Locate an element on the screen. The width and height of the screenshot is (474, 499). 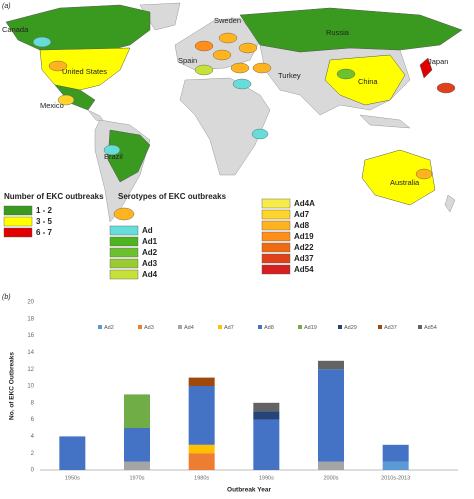
country-label: Russia is located at coordinates (338, 32).